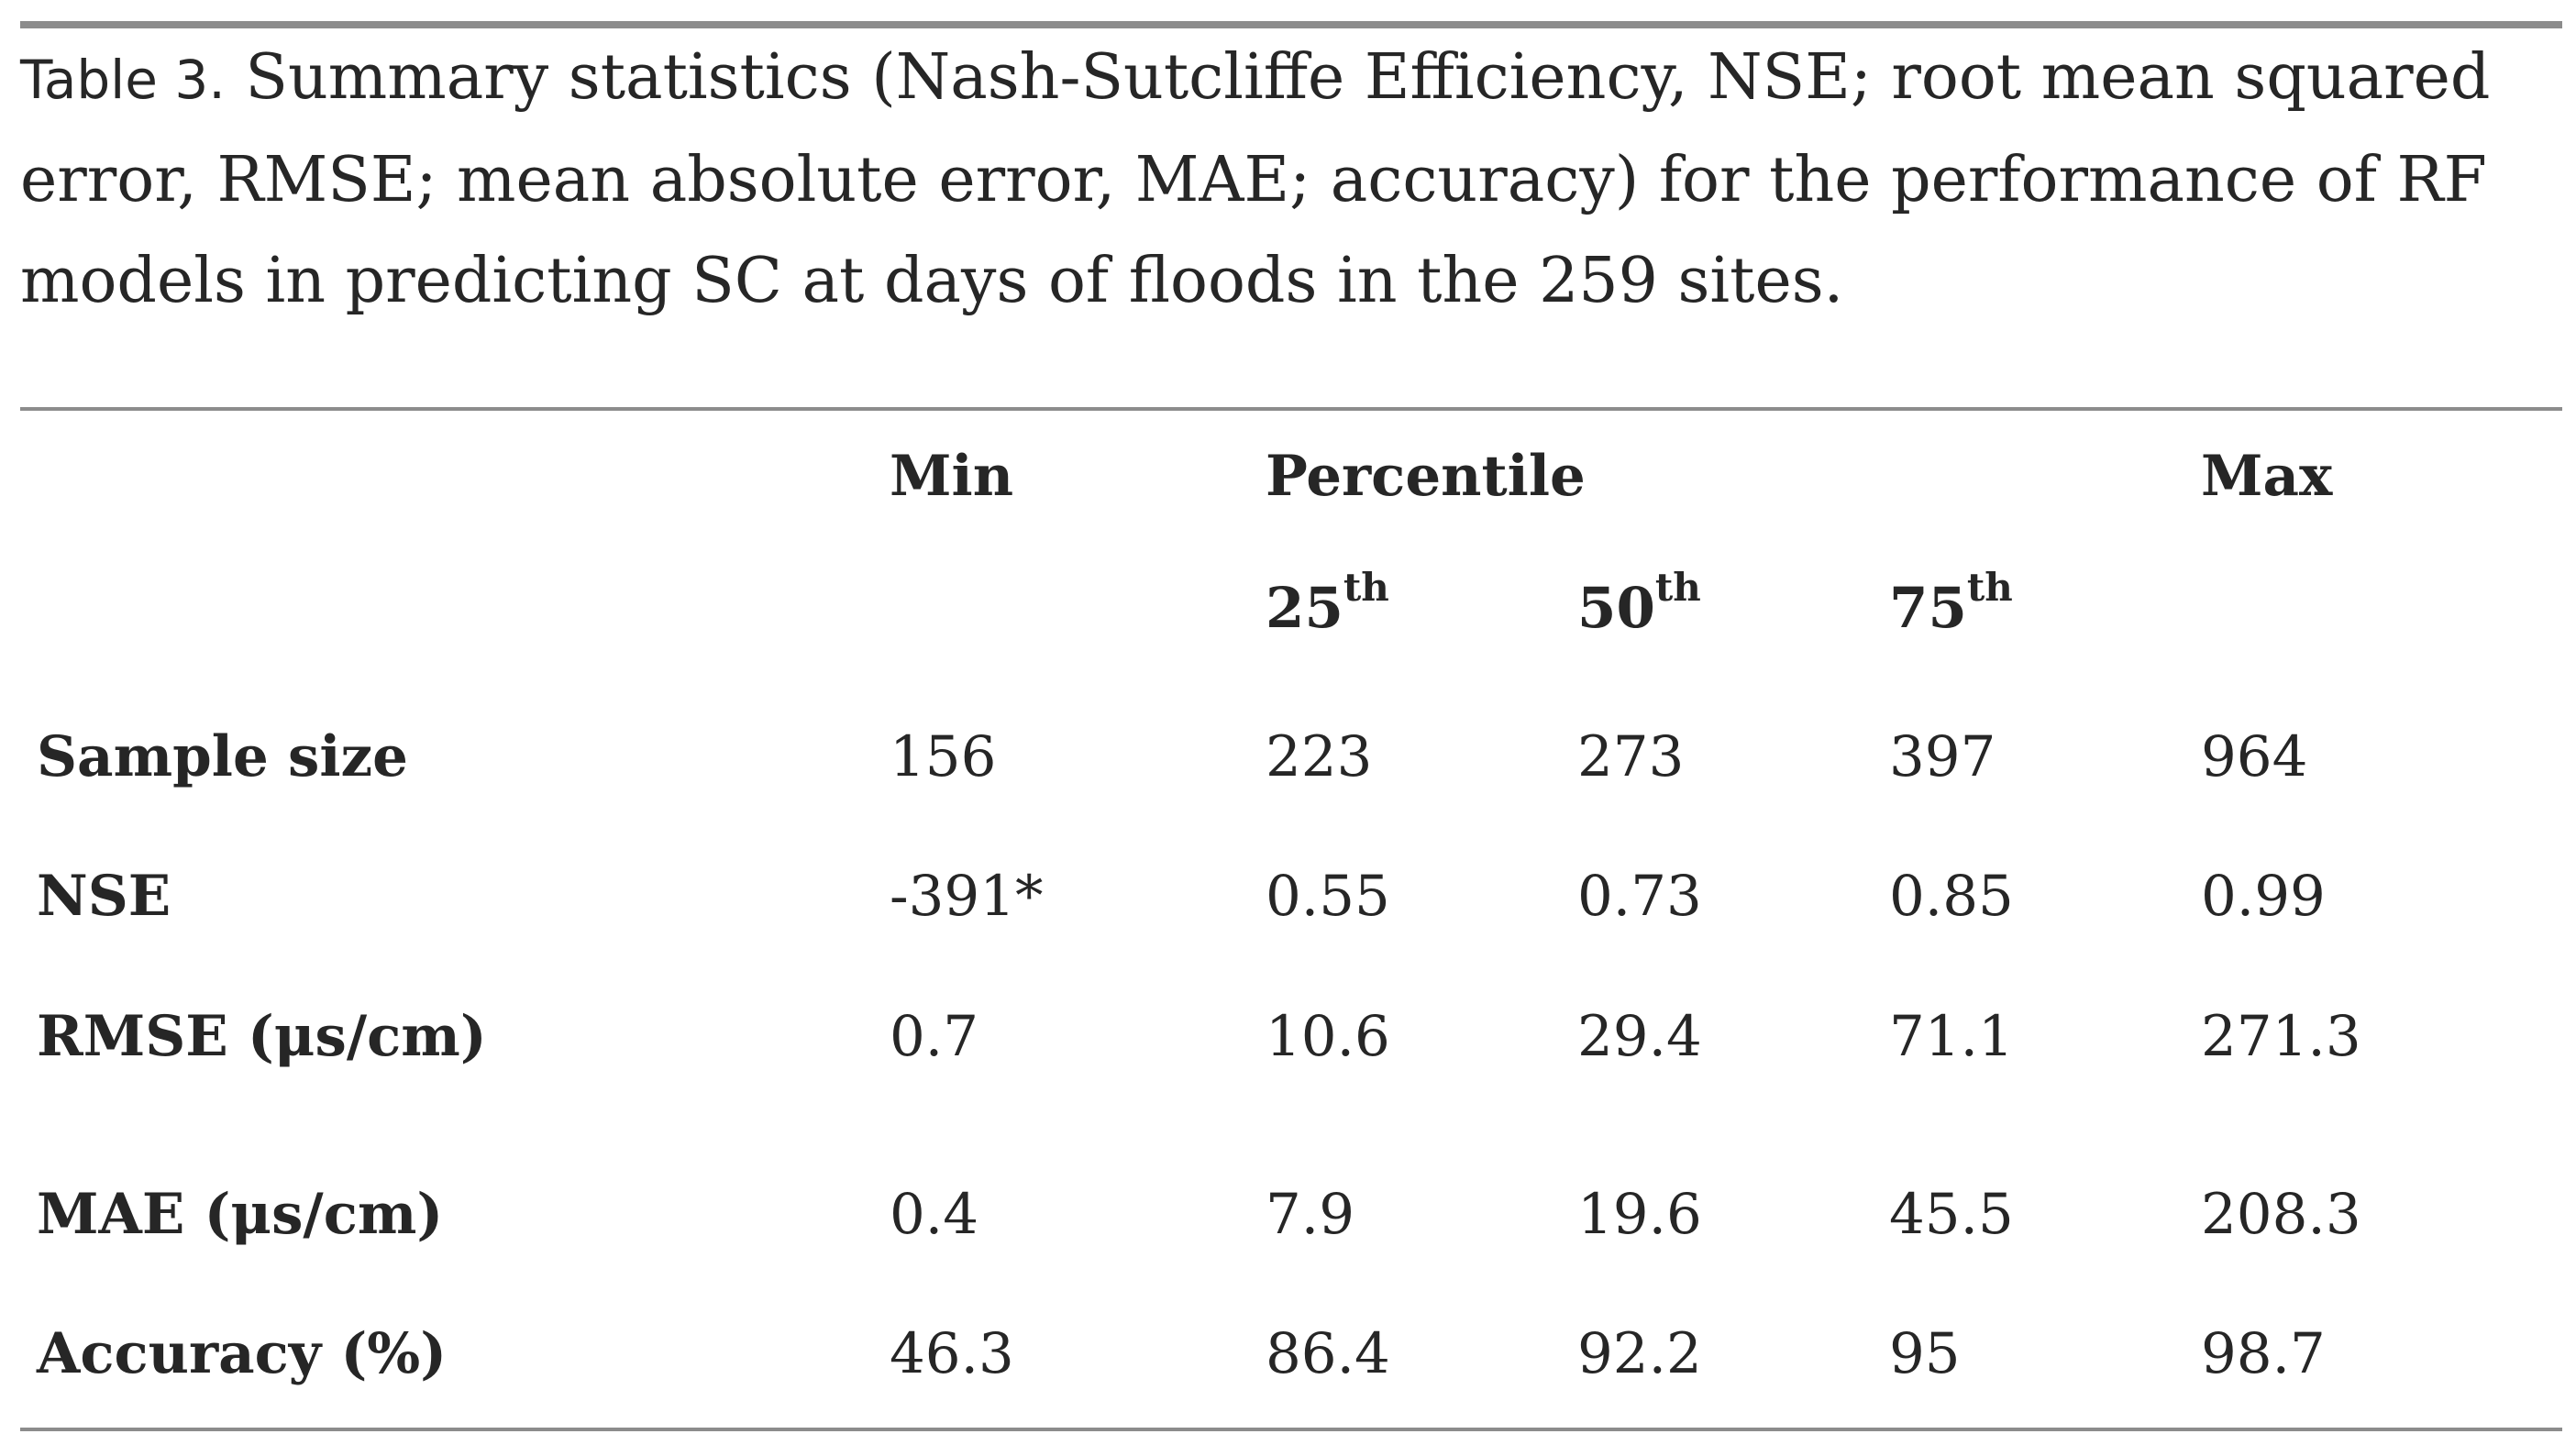 The width and height of the screenshot is (2576, 1445). I want to click on cell-sample-size-min: 156, so click(943, 757).